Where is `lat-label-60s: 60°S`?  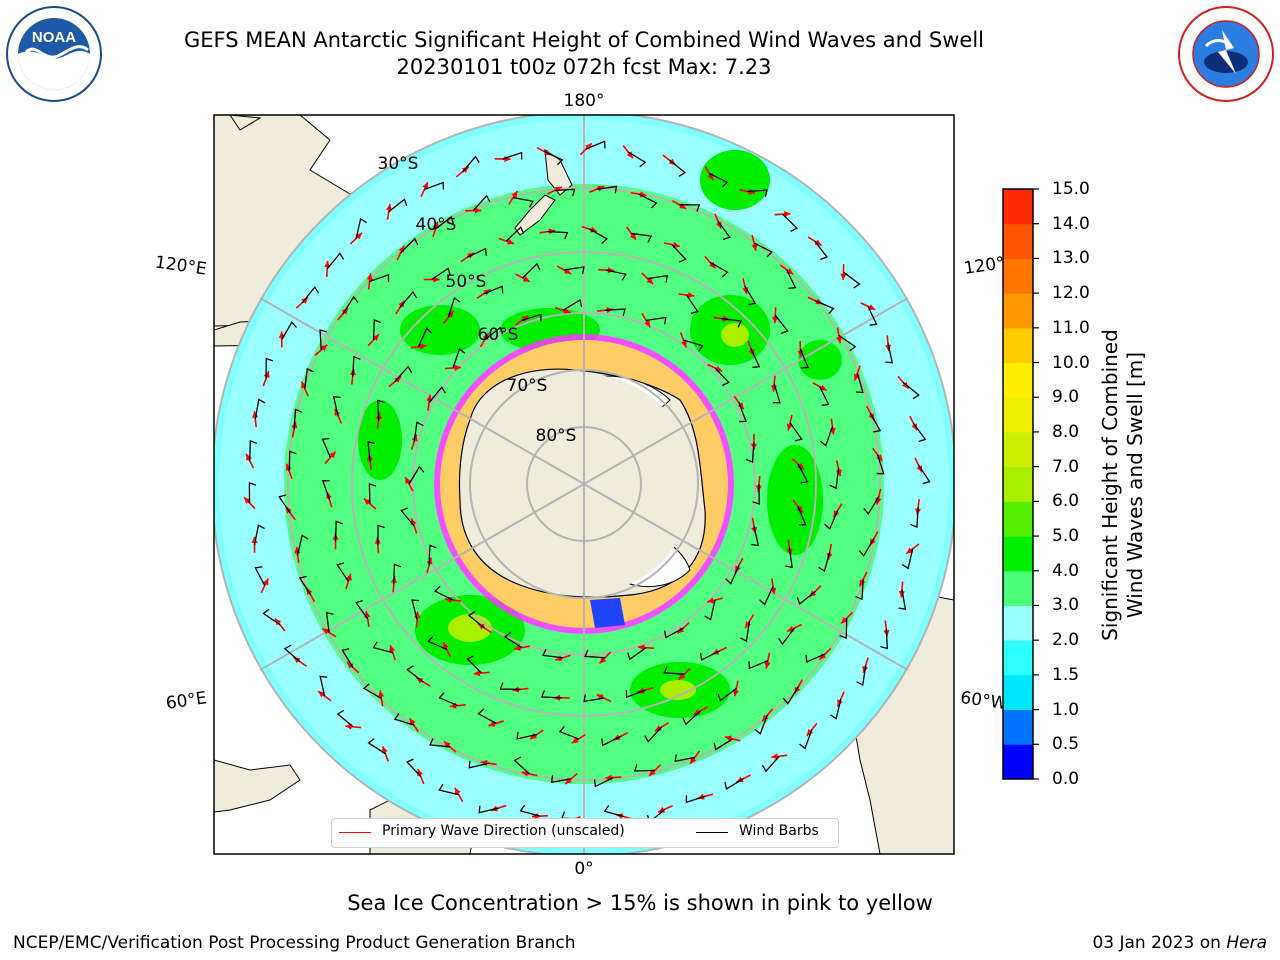 lat-label-60s: 60°S is located at coordinates (498, 335).